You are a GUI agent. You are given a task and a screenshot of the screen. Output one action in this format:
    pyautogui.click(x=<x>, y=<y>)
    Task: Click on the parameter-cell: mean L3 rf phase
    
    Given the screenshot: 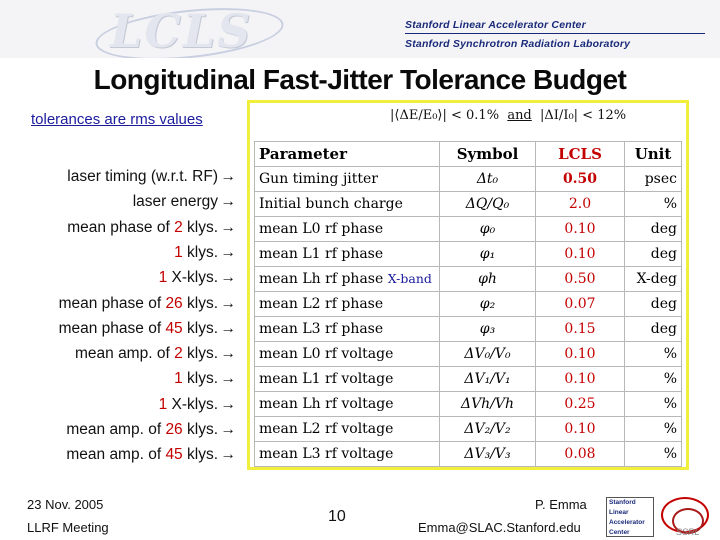 What is the action you would take?
    pyautogui.click(x=347, y=329)
    